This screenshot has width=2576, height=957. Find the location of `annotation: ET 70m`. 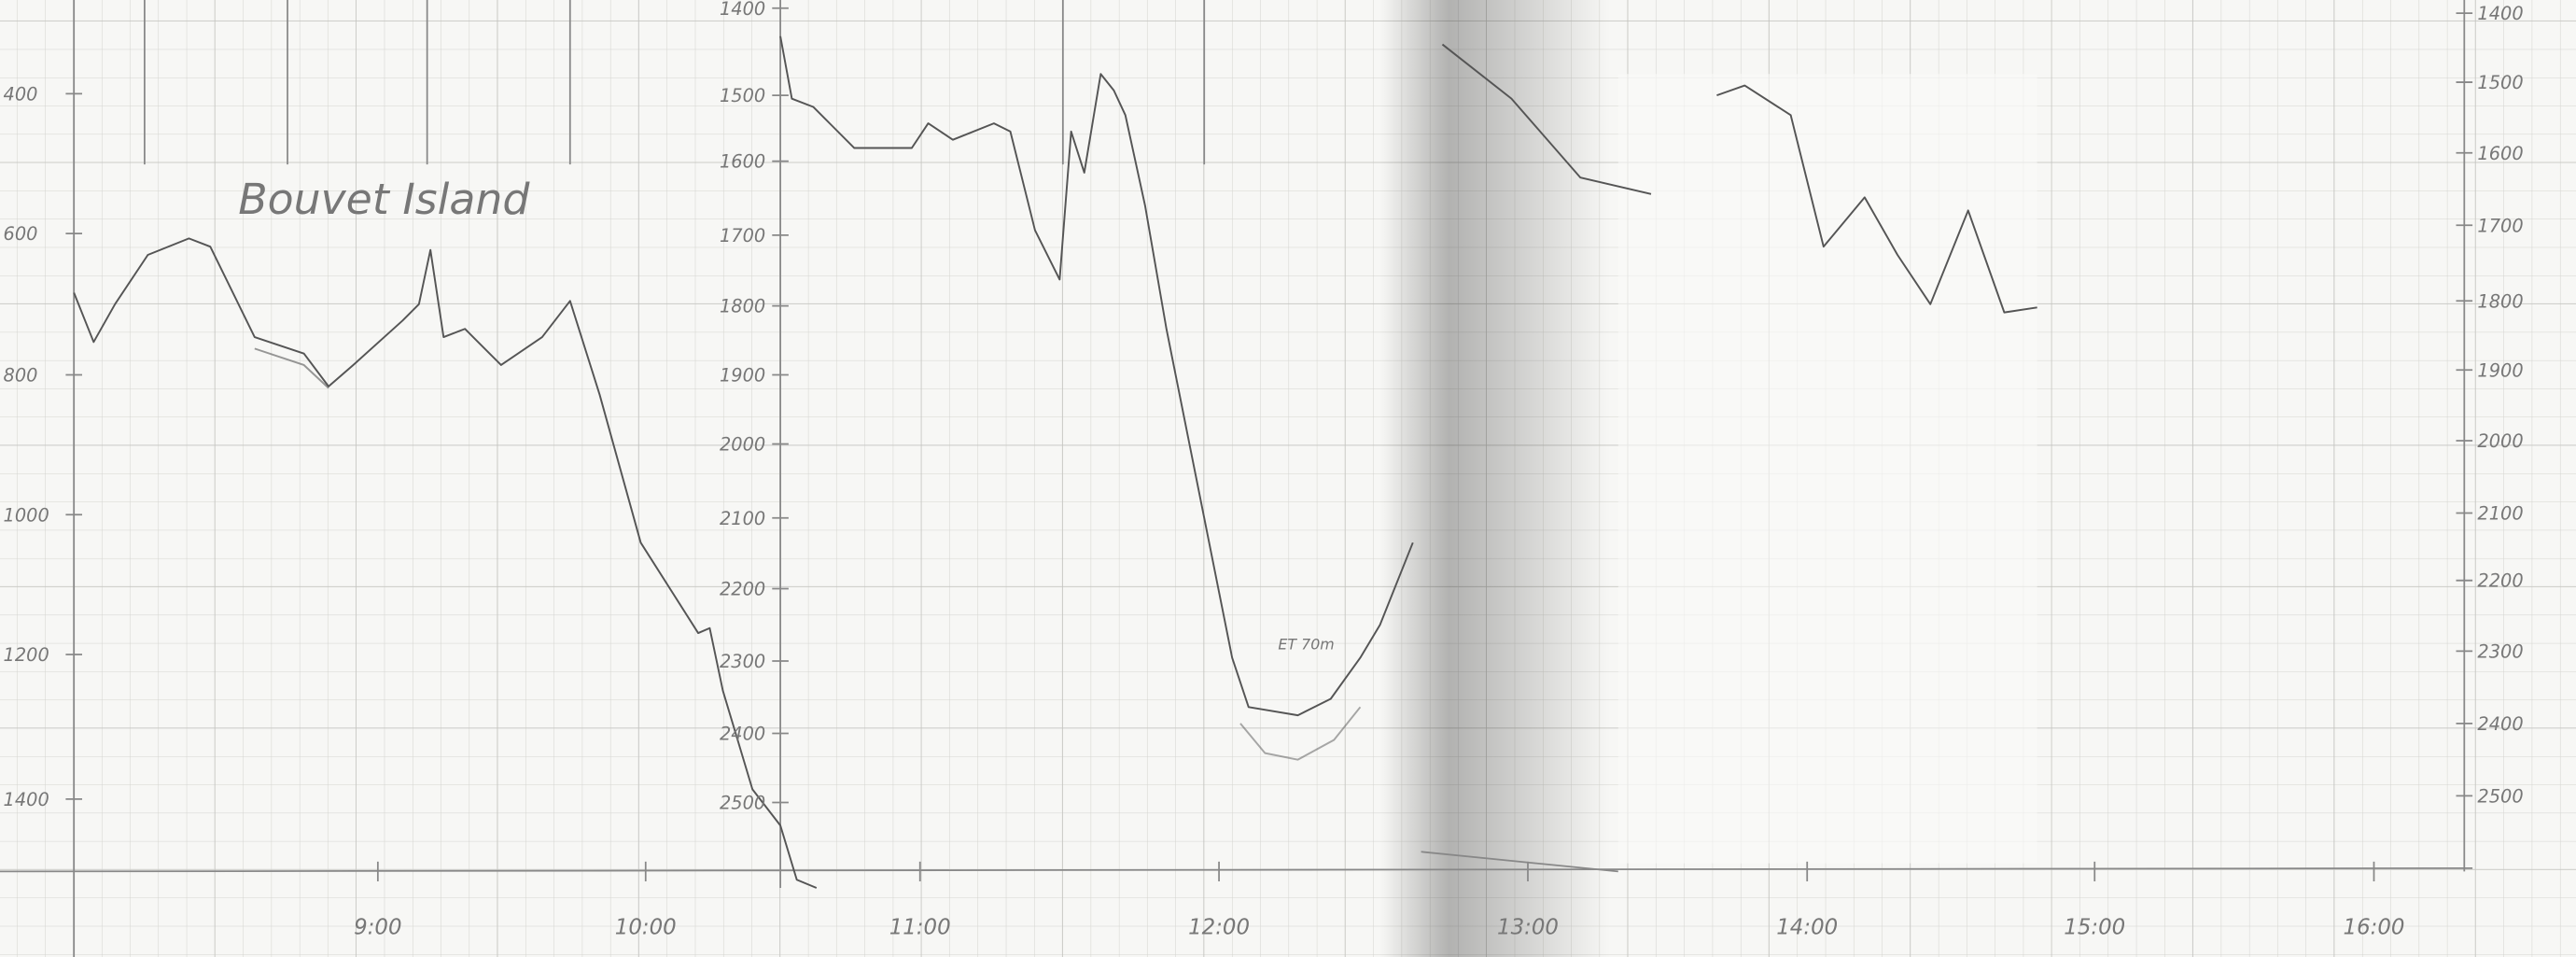

annotation: ET 70m is located at coordinates (1306, 645).